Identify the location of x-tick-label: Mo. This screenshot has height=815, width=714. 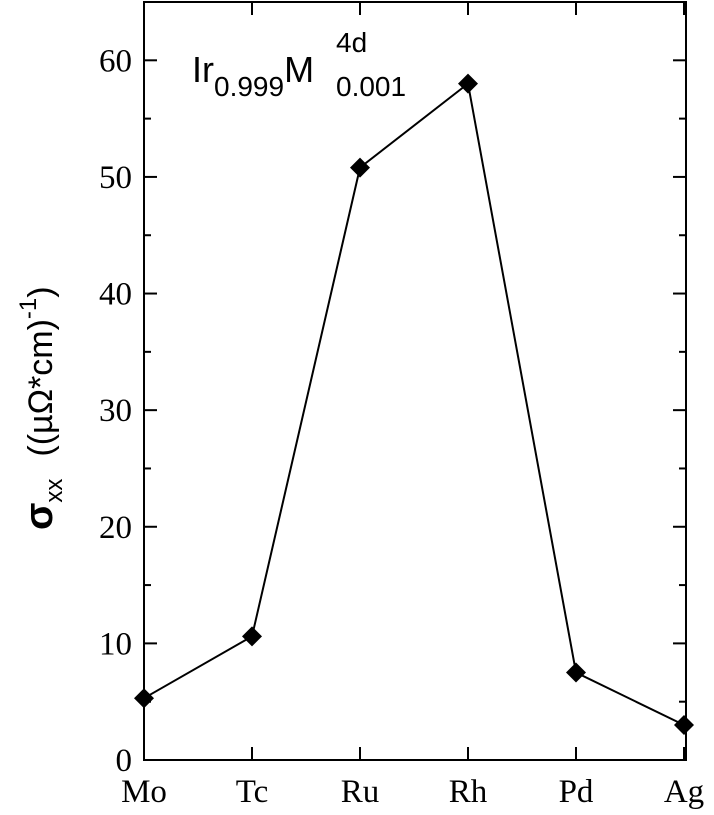
(144, 792).